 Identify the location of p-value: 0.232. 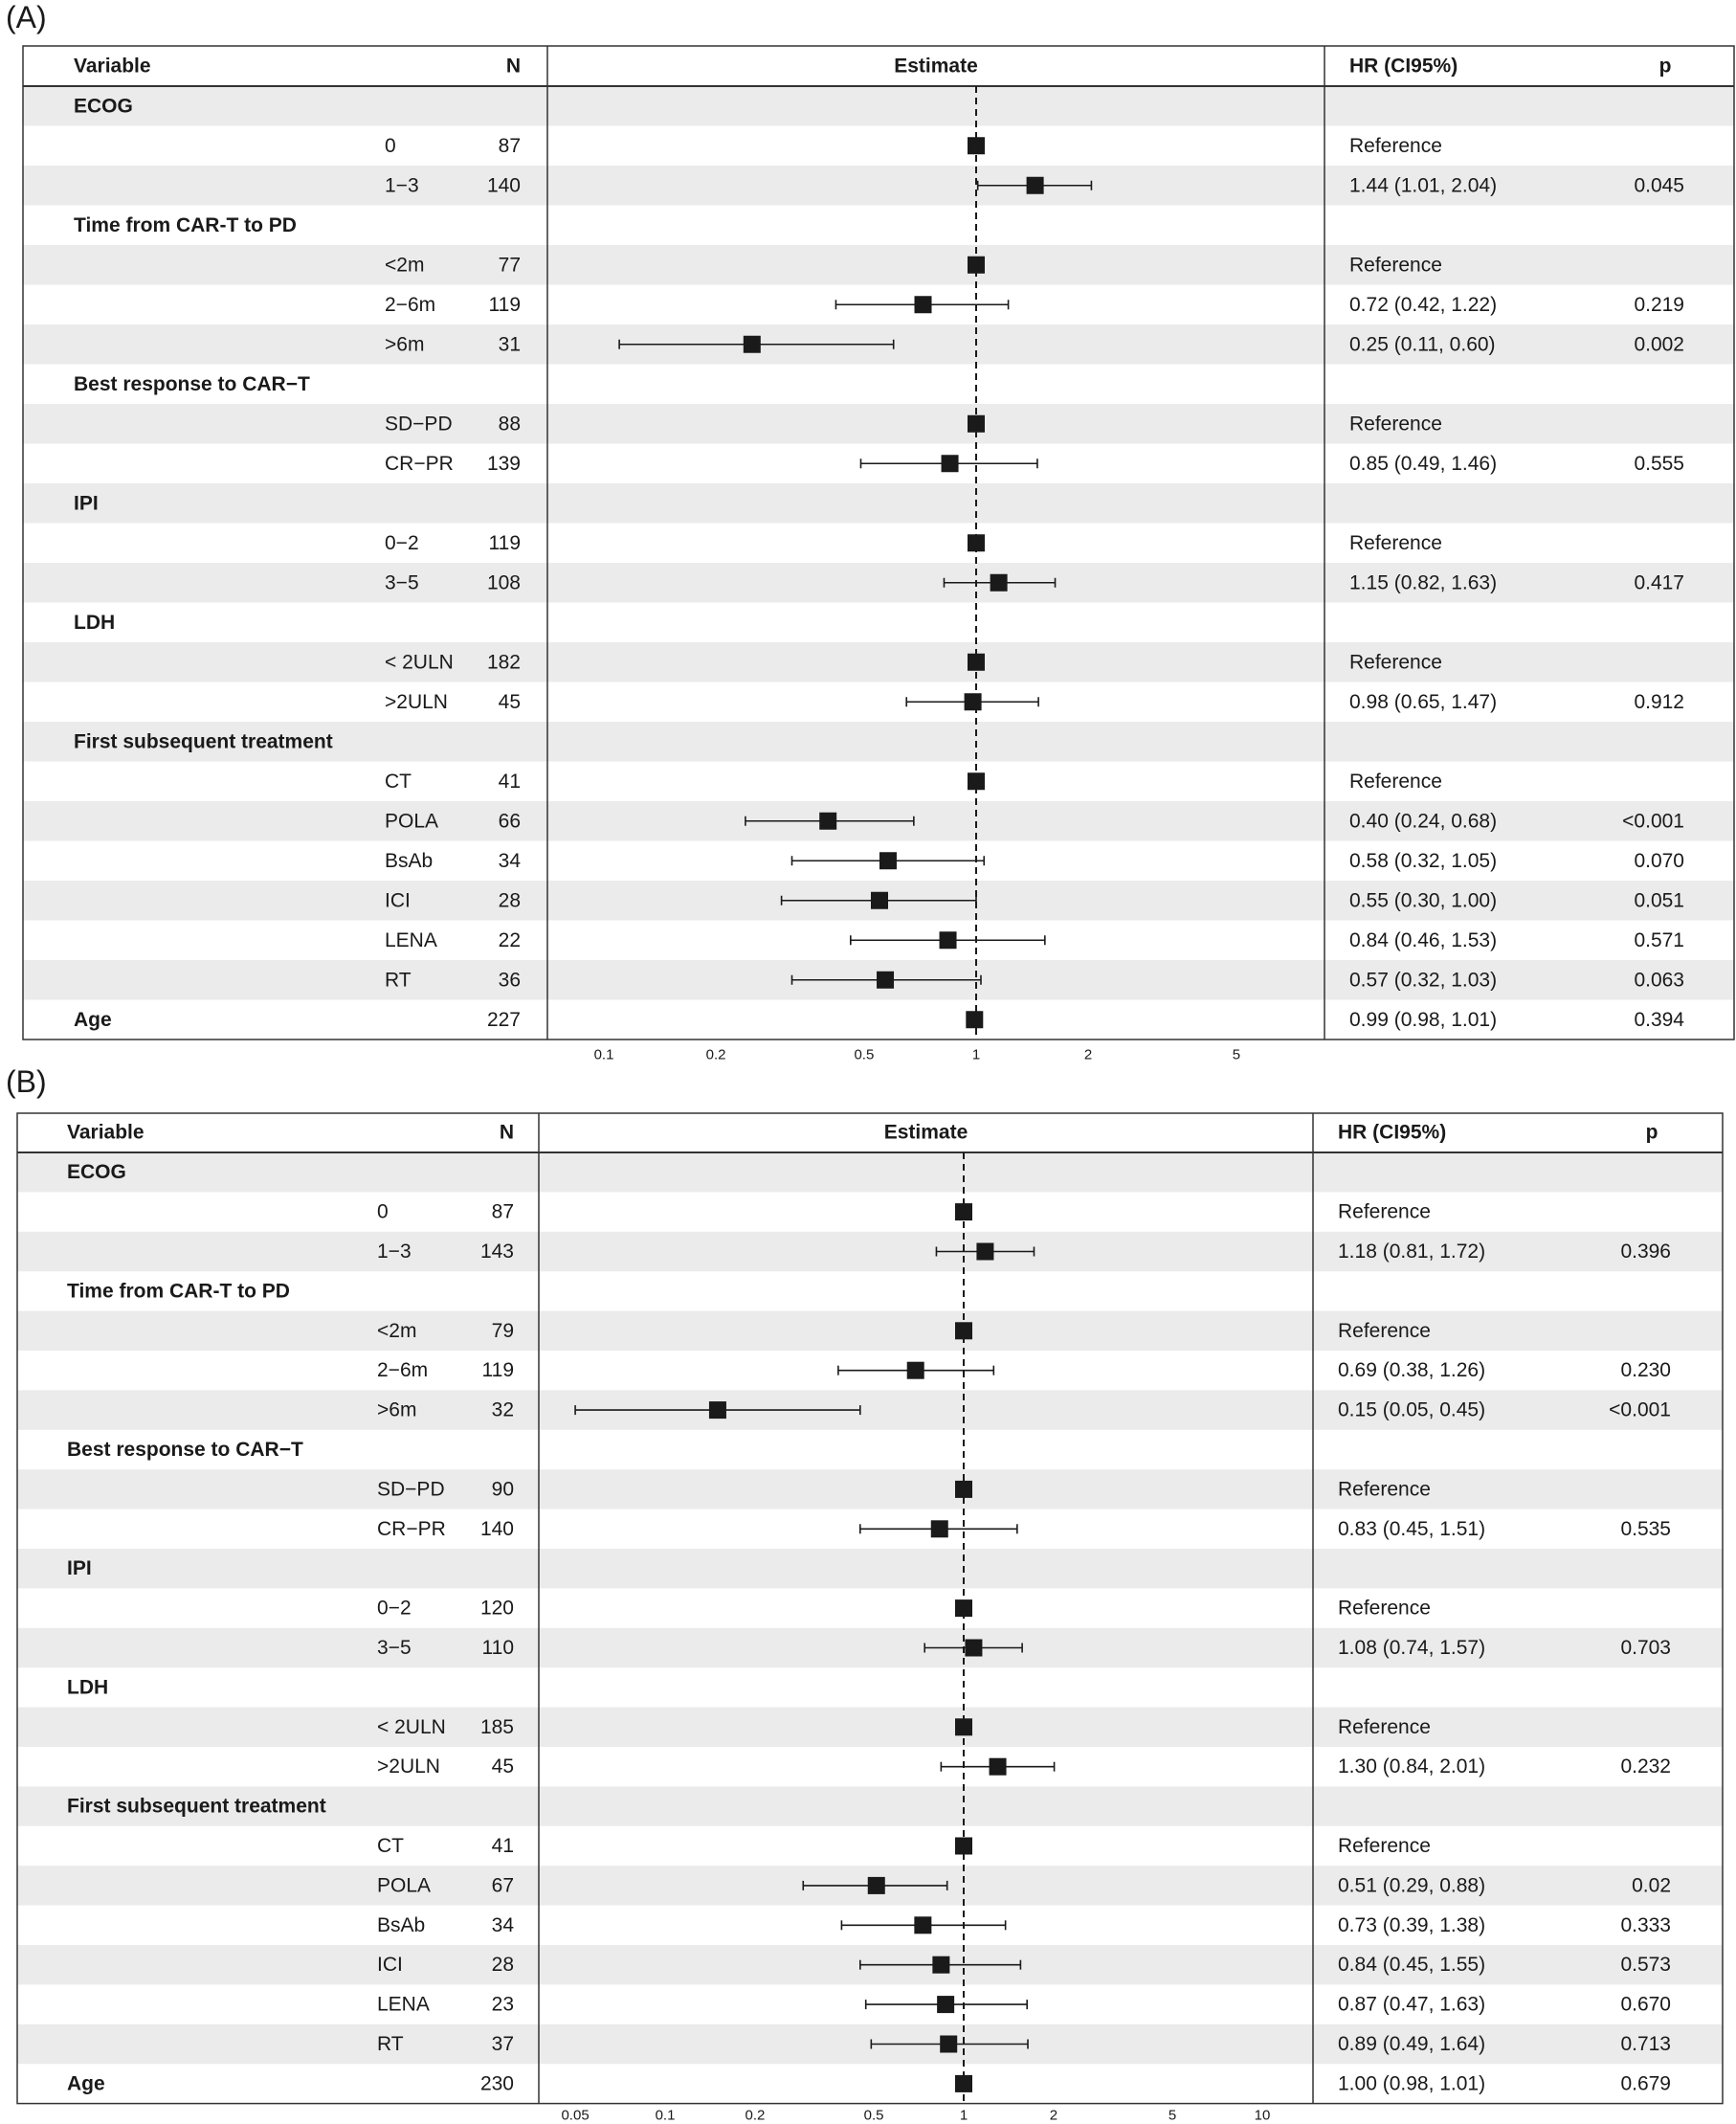
(1645, 1766).